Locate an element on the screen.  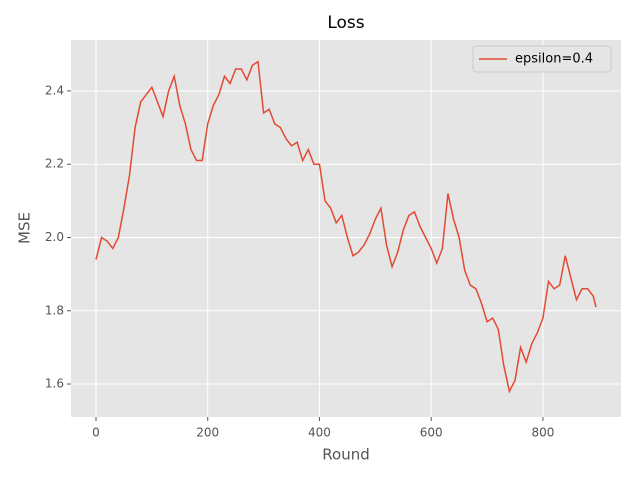
y-tick-label: 1.8 is located at coordinates (54, 310).